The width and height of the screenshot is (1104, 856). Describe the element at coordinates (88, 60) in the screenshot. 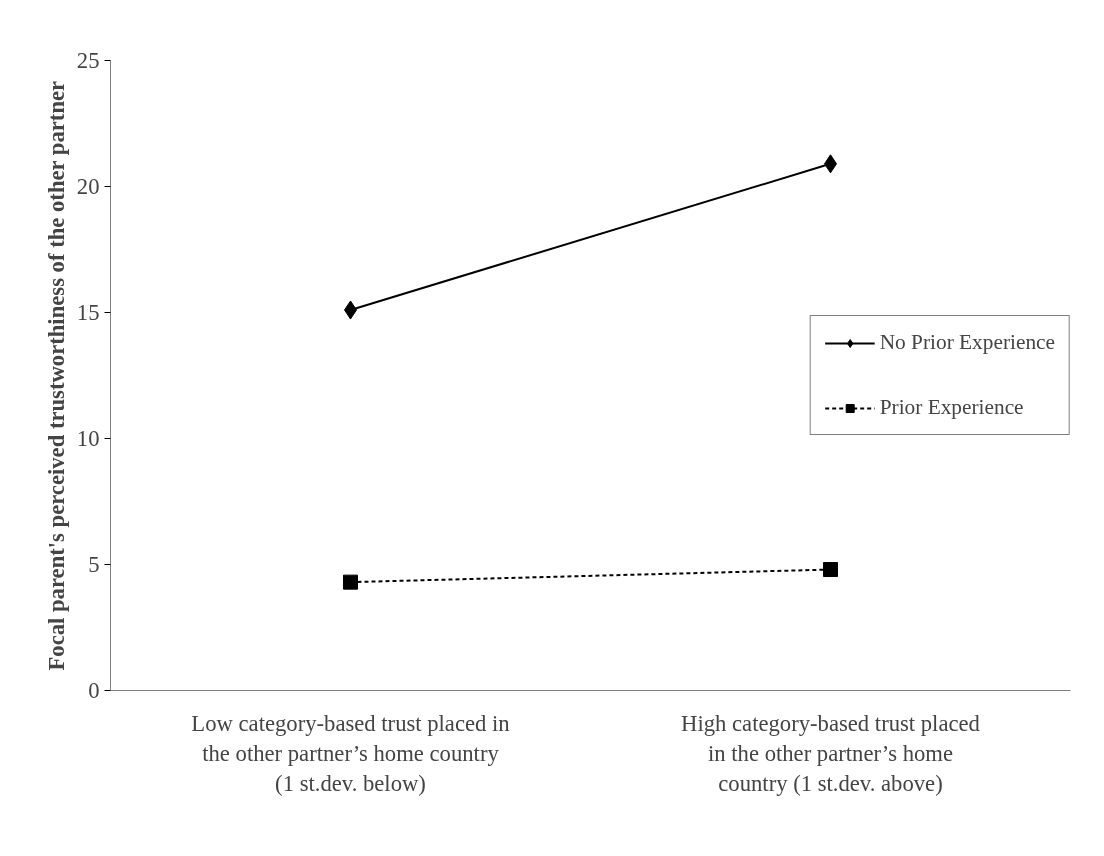

I see `y-tick-label: 25` at that location.